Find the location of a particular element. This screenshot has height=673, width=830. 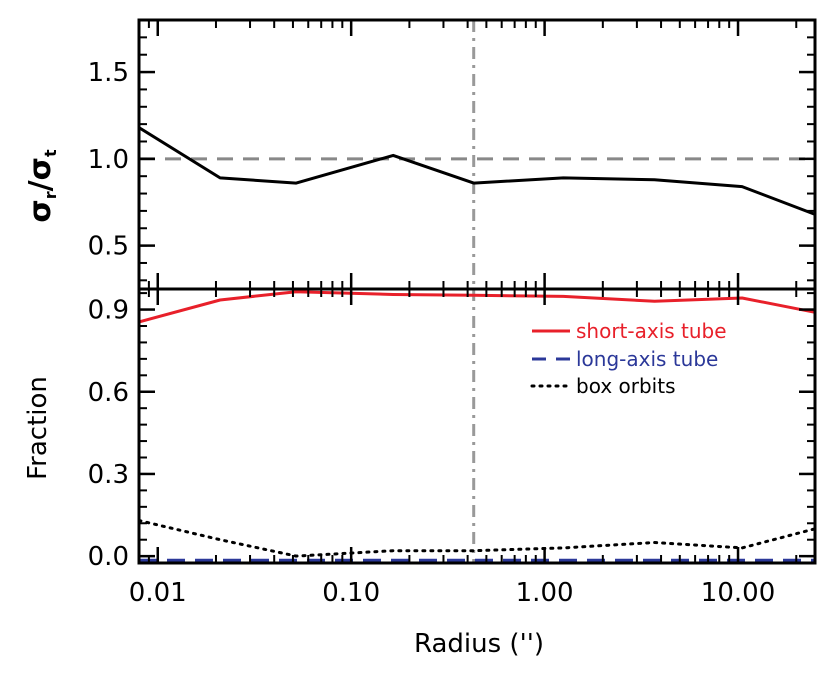

bottom-y-tick-label: 0.6 is located at coordinates (108, 393).